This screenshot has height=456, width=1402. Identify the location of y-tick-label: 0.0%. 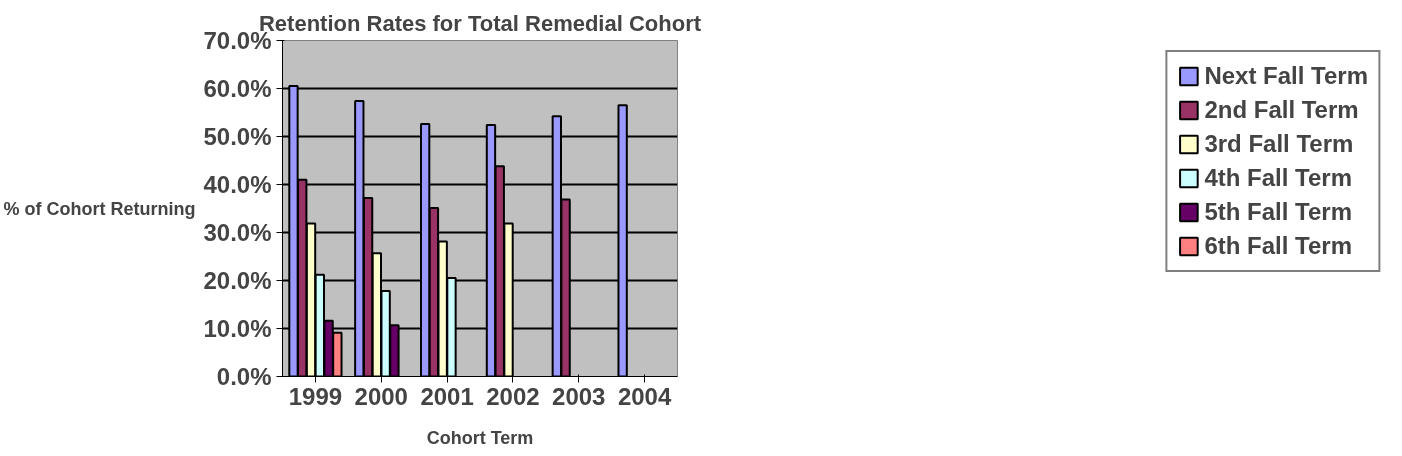
(244, 376).